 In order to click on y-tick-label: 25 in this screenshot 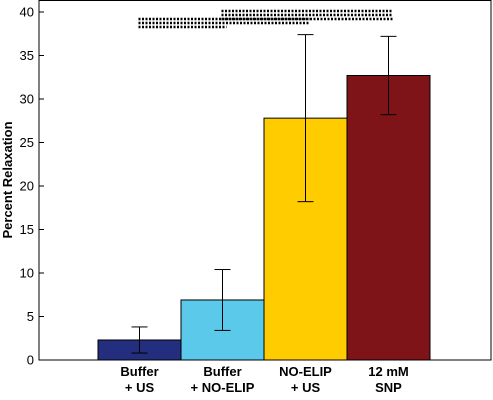, I will do `click(27, 142)`.